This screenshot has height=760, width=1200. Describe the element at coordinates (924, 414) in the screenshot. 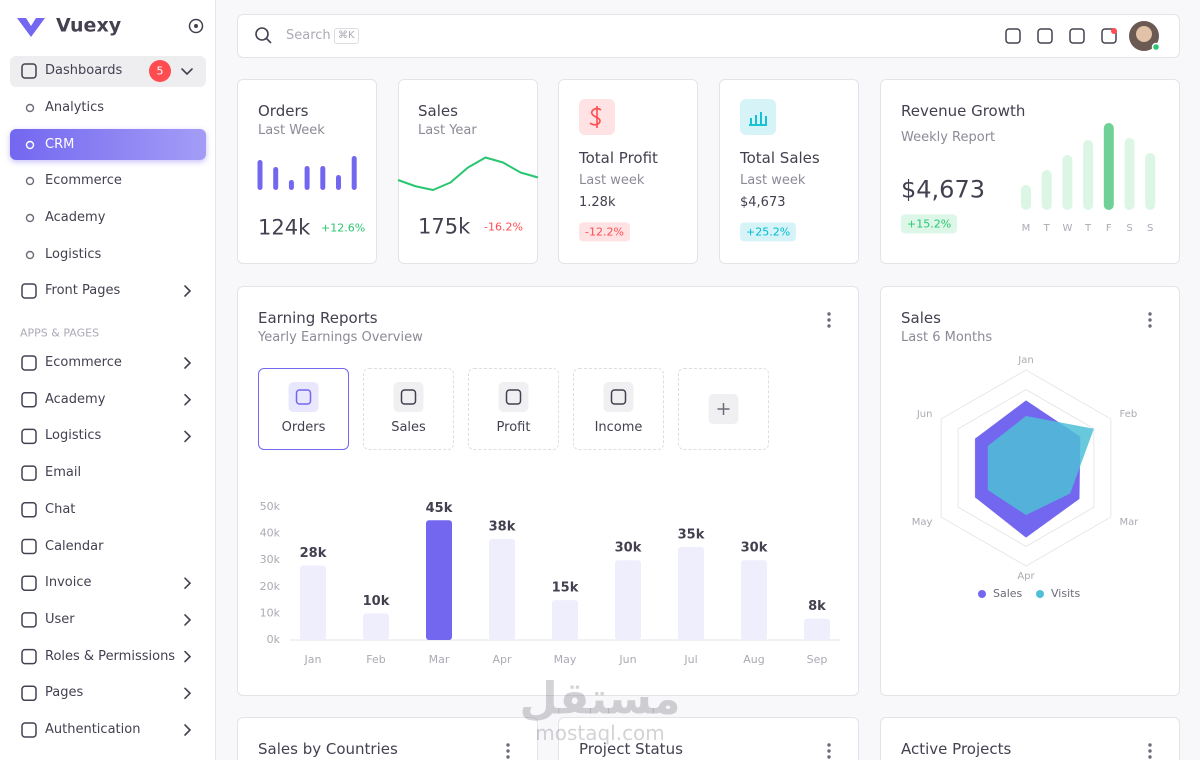

I see `radar-label: Jun` at that location.